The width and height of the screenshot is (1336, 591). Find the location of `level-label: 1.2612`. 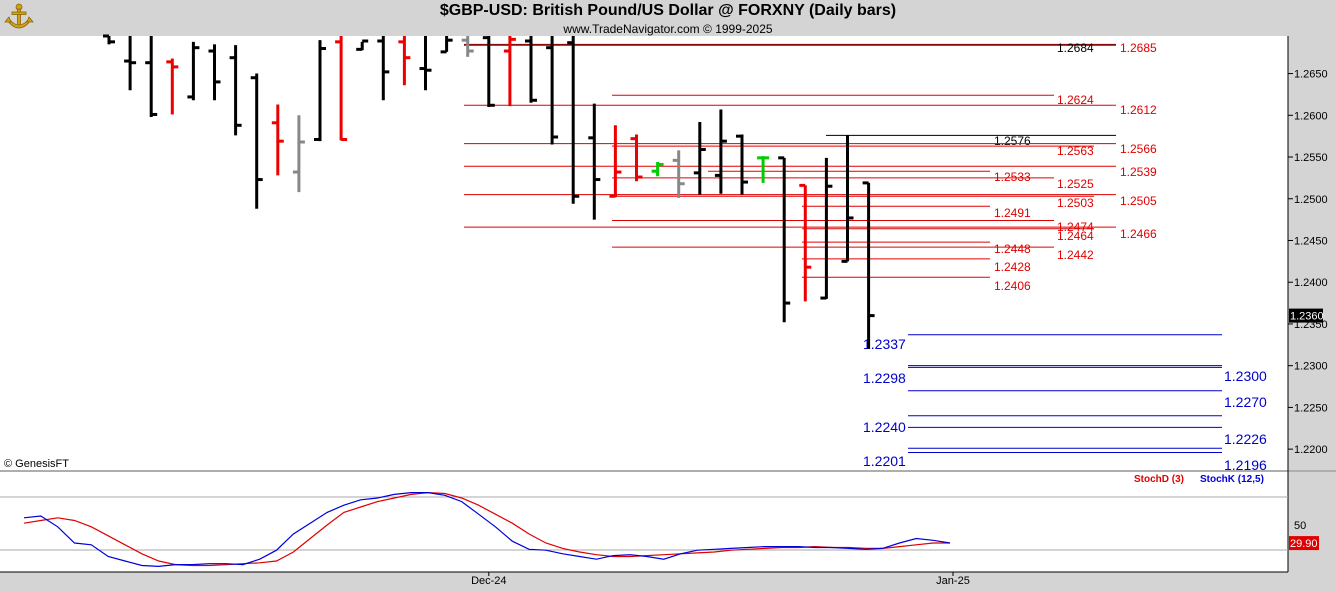

level-label: 1.2612 is located at coordinates (1138, 110).